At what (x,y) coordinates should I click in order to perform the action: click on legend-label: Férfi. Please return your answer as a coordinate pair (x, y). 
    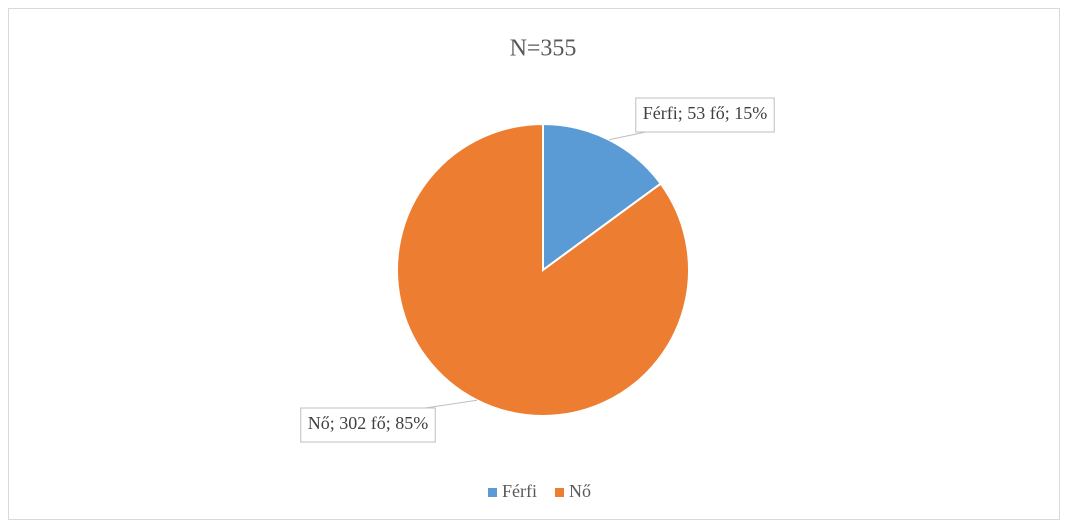
    Looking at the image, I should click on (519, 491).